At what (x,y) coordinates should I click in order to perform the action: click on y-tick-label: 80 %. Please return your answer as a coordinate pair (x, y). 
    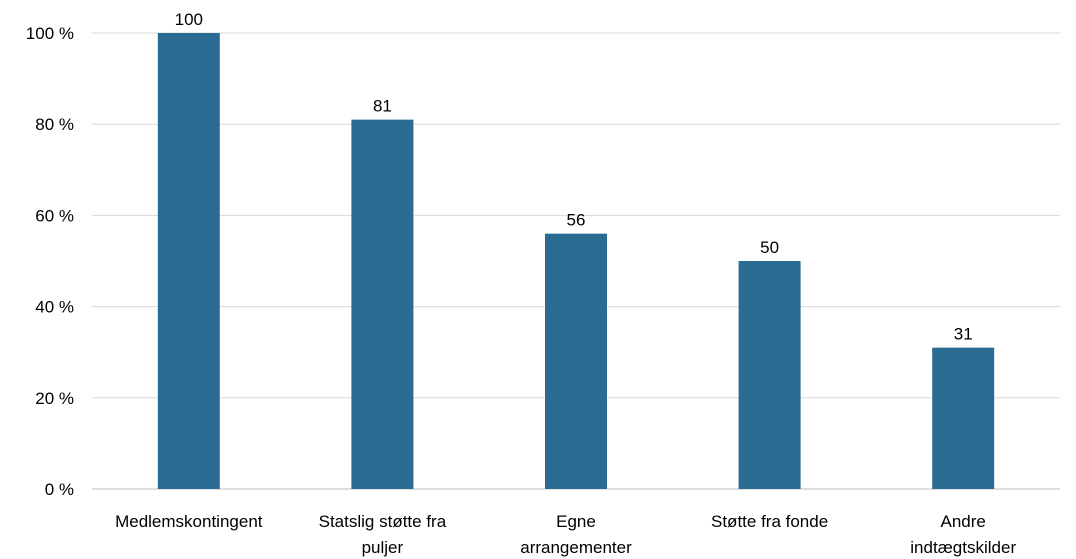
    Looking at the image, I should click on (54, 124).